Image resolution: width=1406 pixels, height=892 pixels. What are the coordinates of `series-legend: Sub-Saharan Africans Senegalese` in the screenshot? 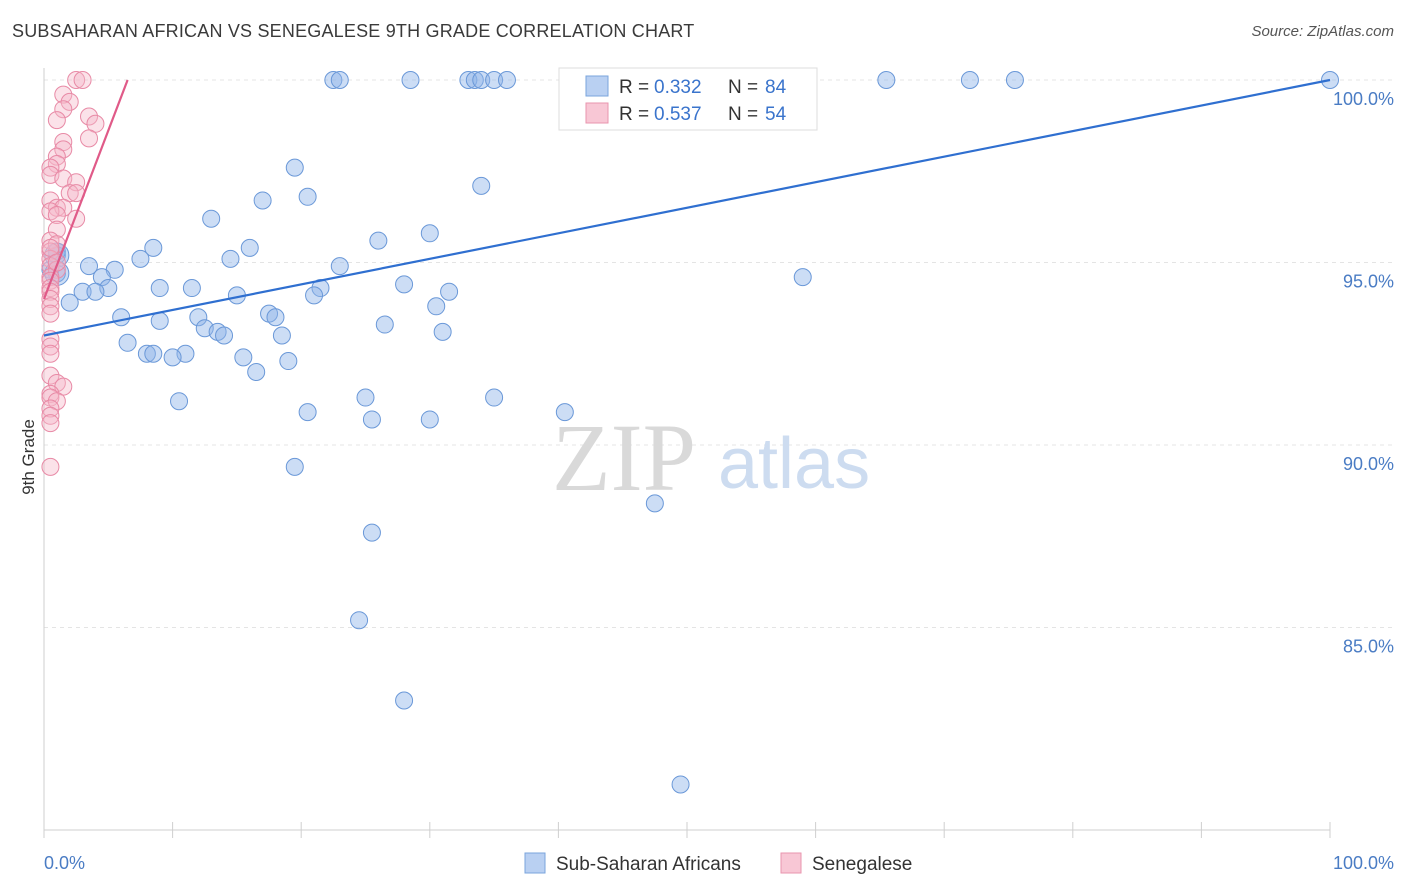 It's located at (718, 863).